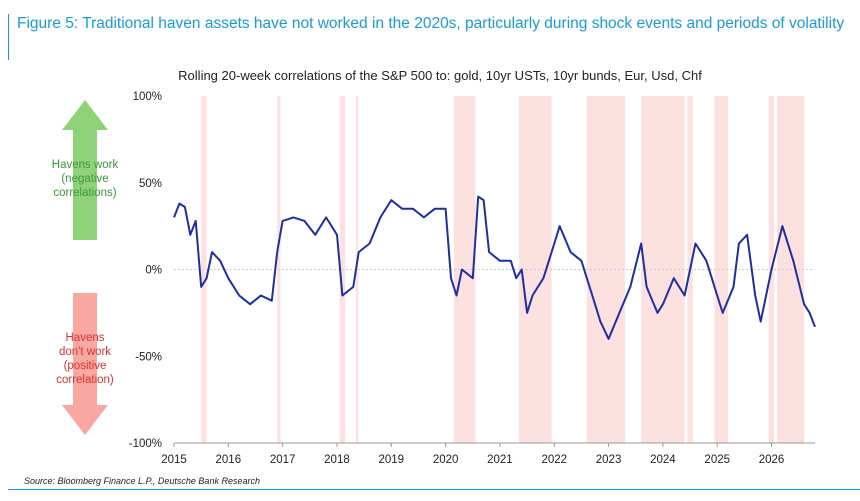 The image size is (860, 501). Describe the element at coordinates (609, 460) in the screenshot. I see `x-tick-label: 2023` at that location.